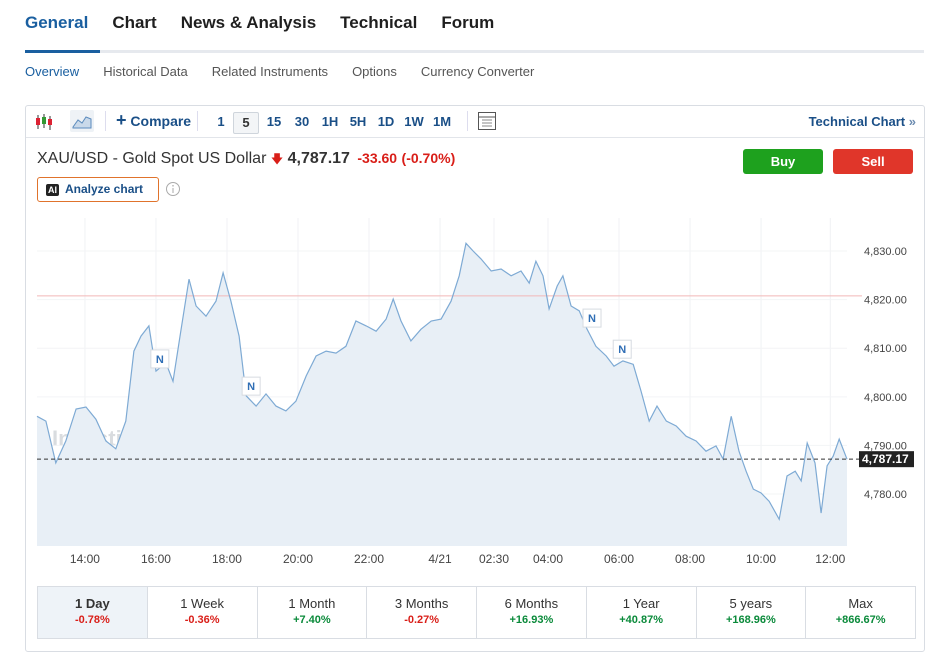 This screenshot has width=948, height=652. What do you see at coordinates (885, 446) in the screenshot?
I see `y-tick-label: 4,790.00` at bounding box center [885, 446].